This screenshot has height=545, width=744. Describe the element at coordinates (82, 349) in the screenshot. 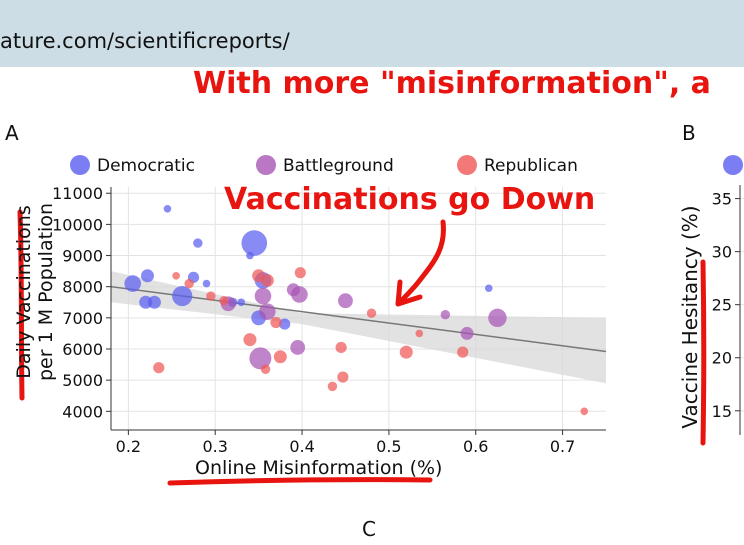

I see `y-tick-label: 6000` at that location.